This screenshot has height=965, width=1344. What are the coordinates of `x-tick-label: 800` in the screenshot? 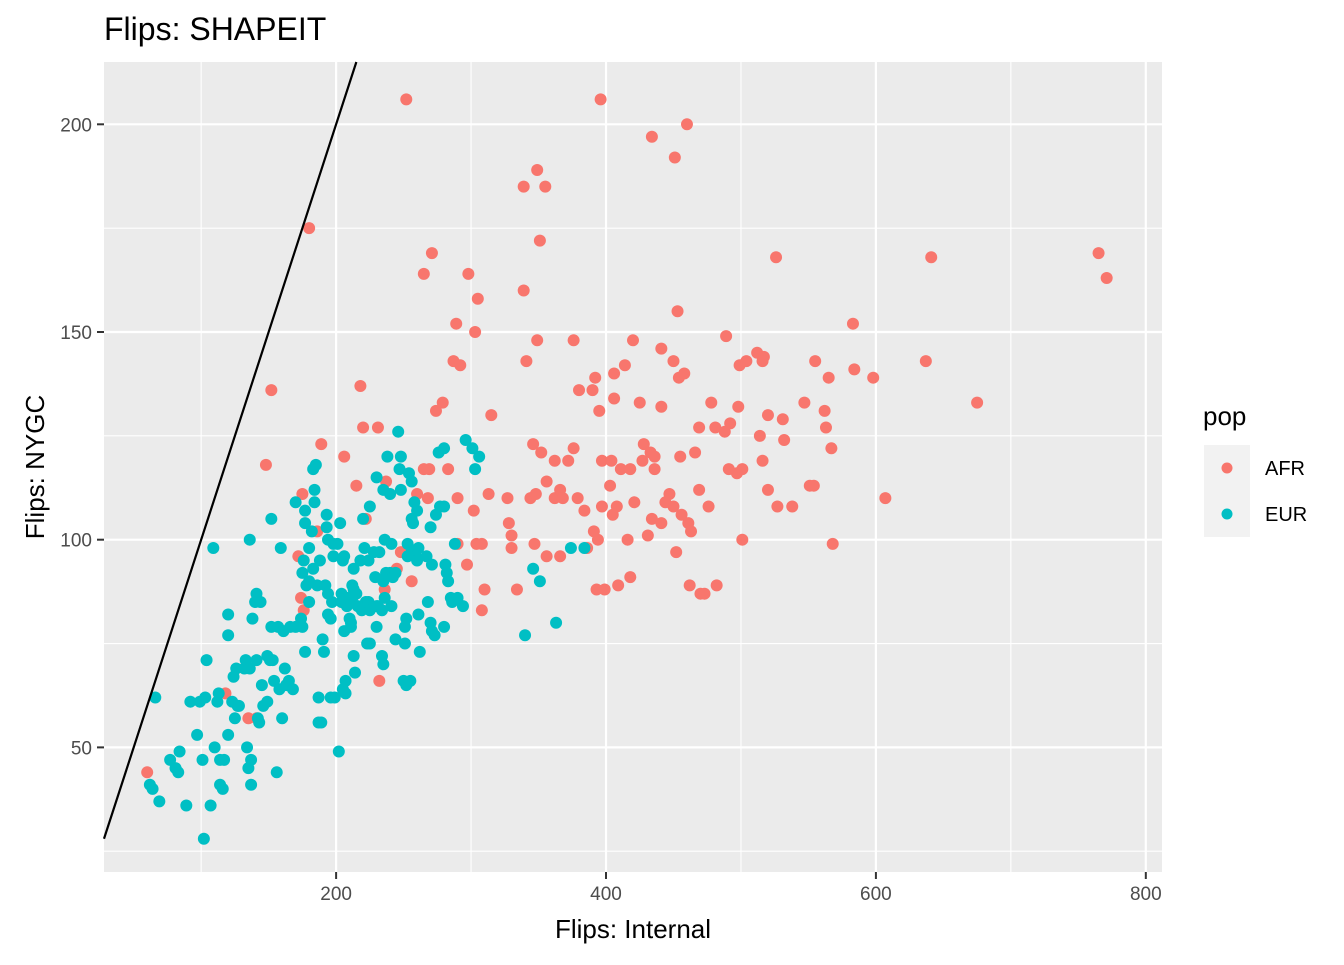 It's located at (1146, 894).